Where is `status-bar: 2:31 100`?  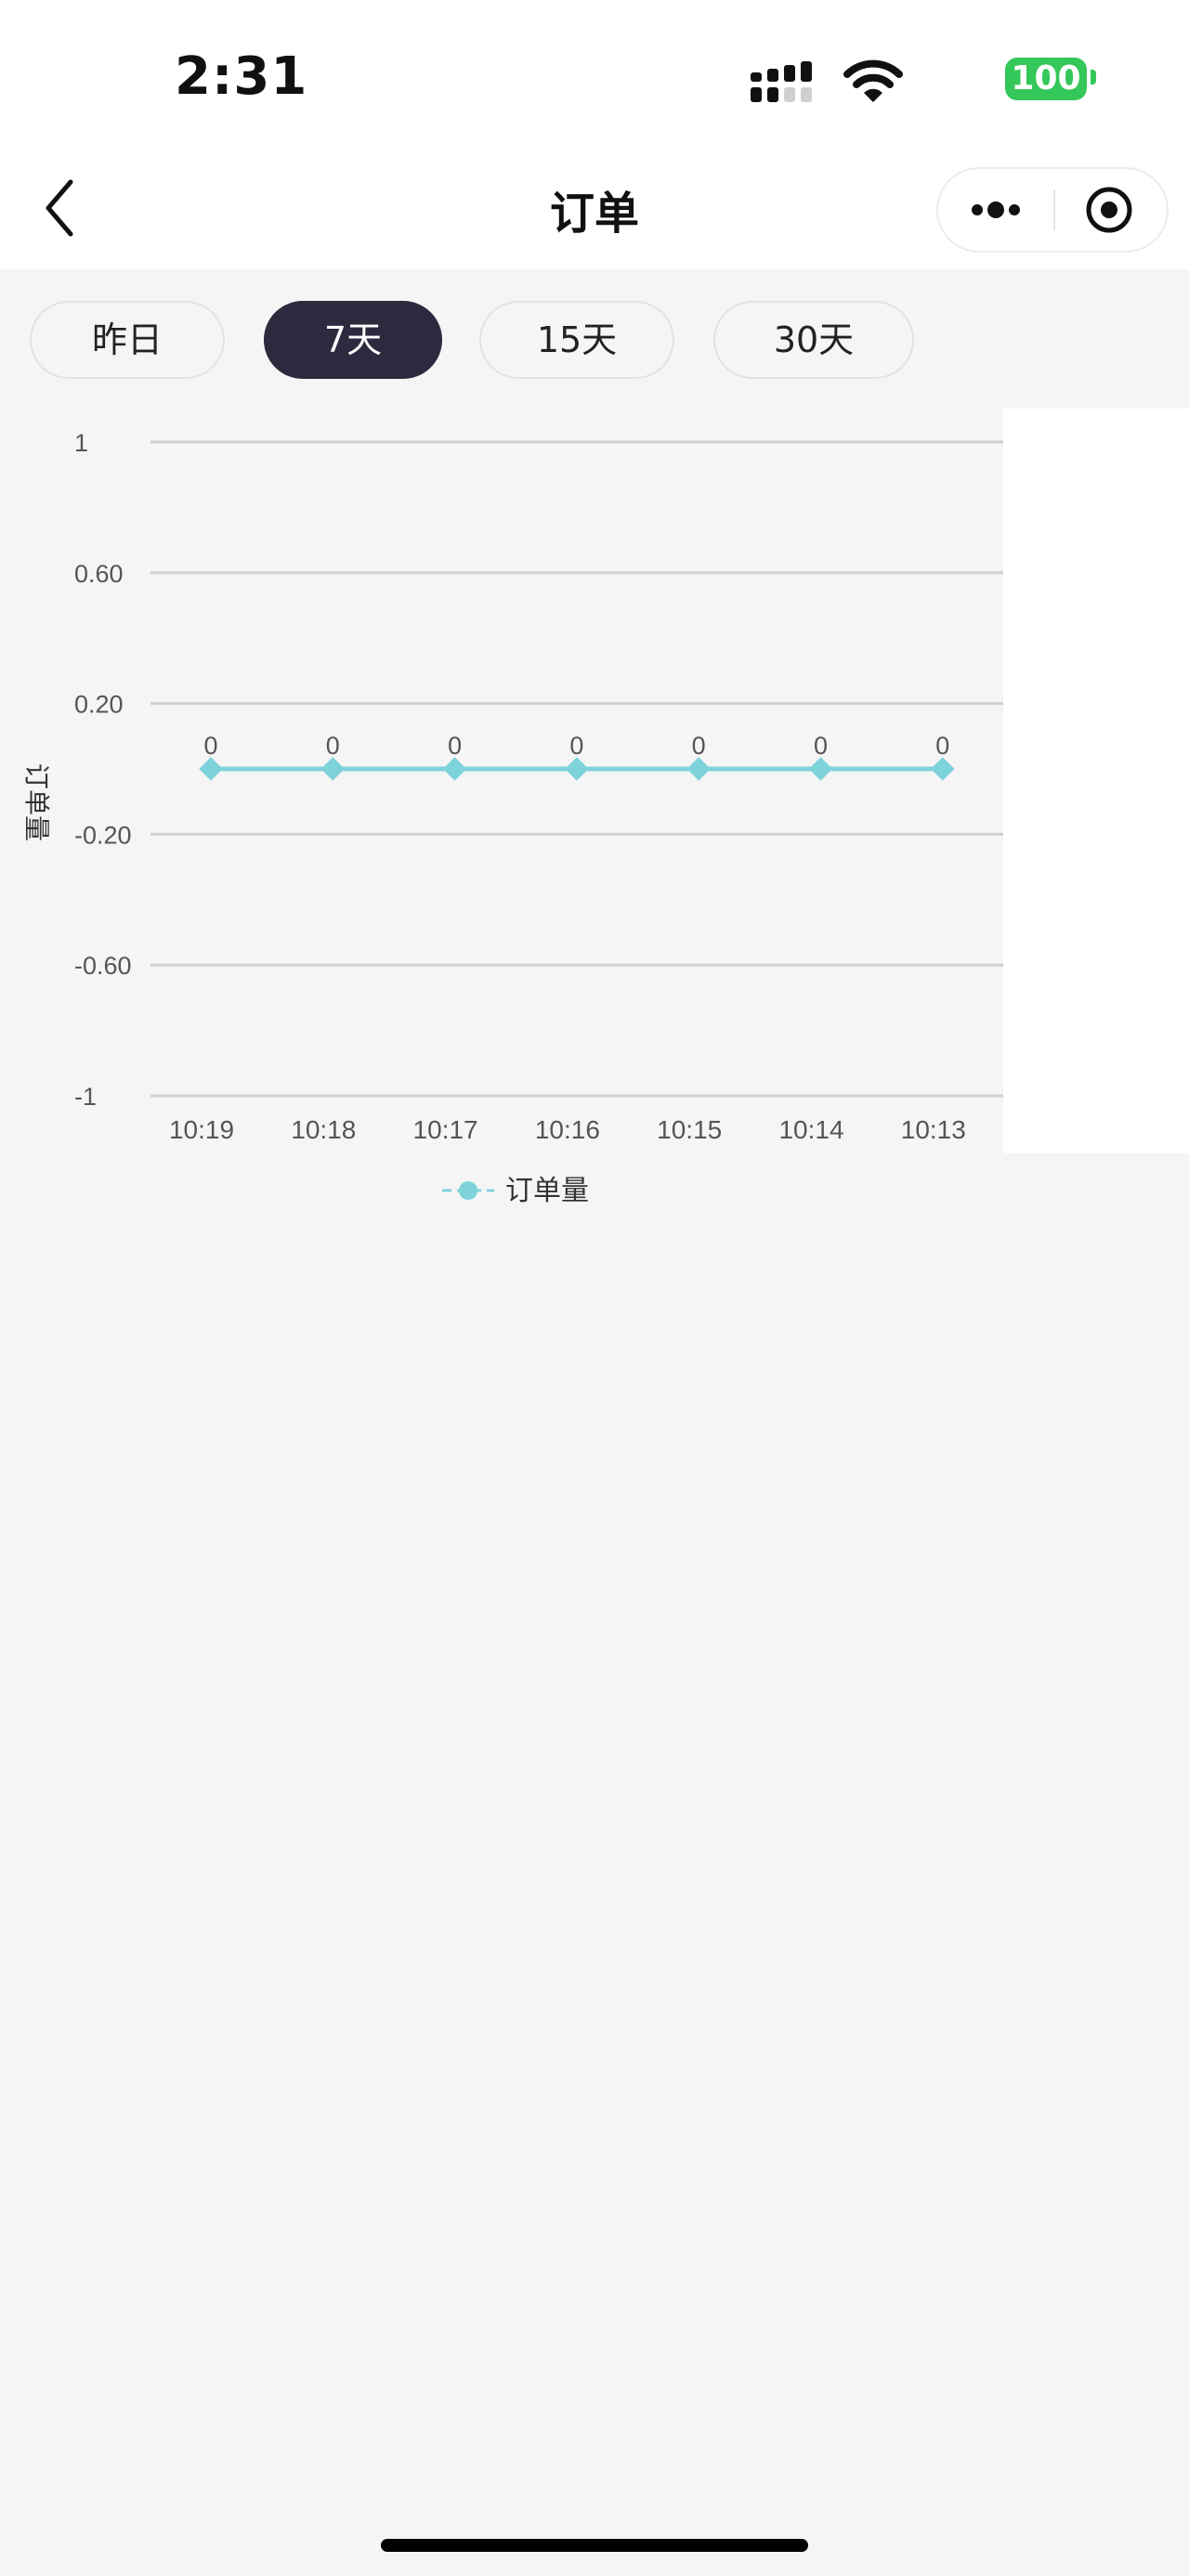
status-bar: 2:31 100 is located at coordinates (594, 75).